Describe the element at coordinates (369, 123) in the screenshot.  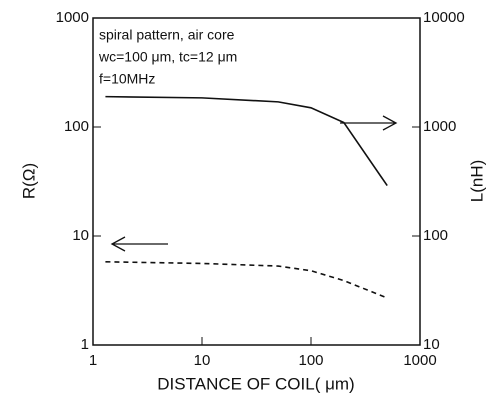
I see `arrow-right` at that location.